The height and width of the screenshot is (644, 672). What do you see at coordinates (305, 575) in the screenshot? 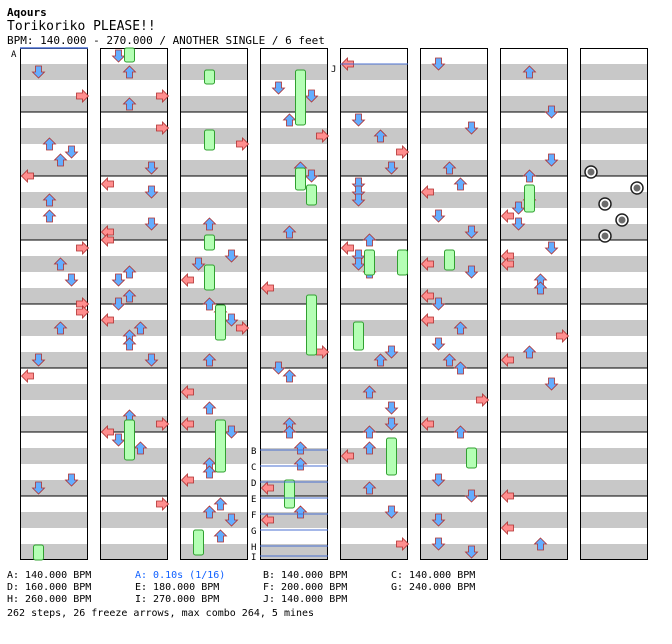
I see `bpm-entry: B: 140.000 BPM` at bounding box center [305, 575].